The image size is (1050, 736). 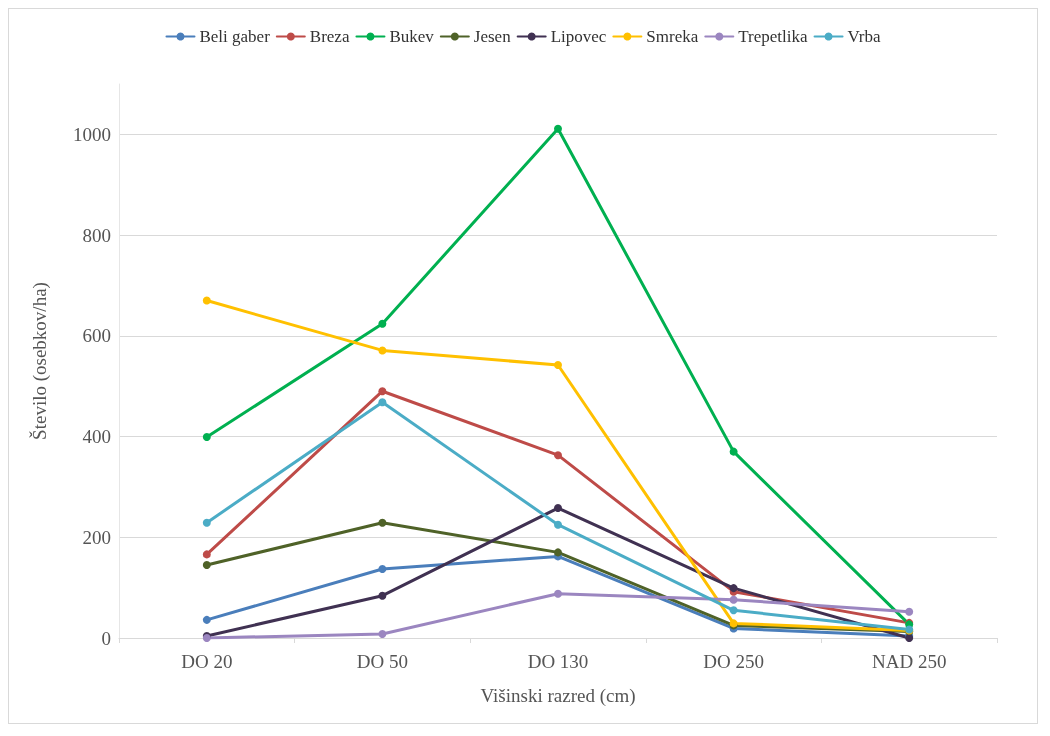 What do you see at coordinates (235, 36) in the screenshot?
I see `legend-label: Beli gaber` at bounding box center [235, 36].